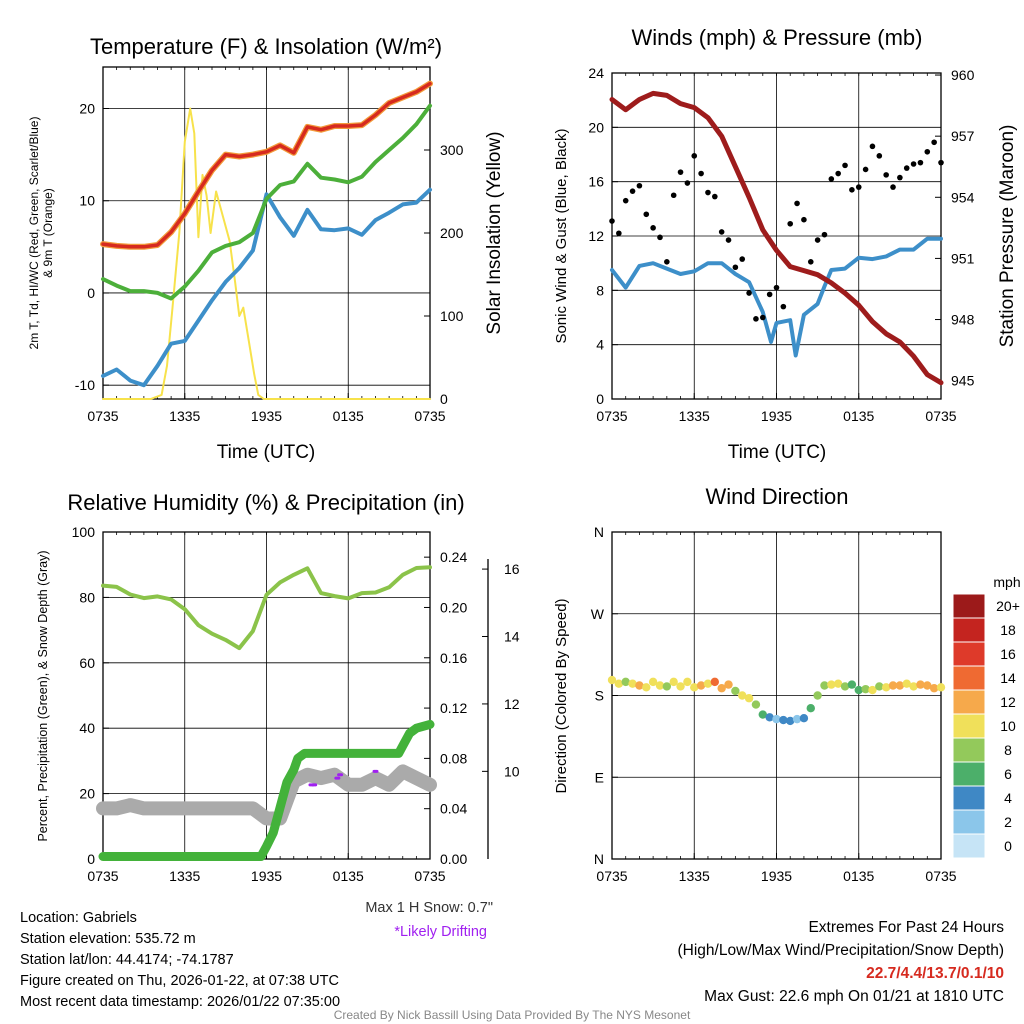  What do you see at coordinates (87, 728) in the screenshot?
I see `y-tick-label: 40` at bounding box center [87, 728].